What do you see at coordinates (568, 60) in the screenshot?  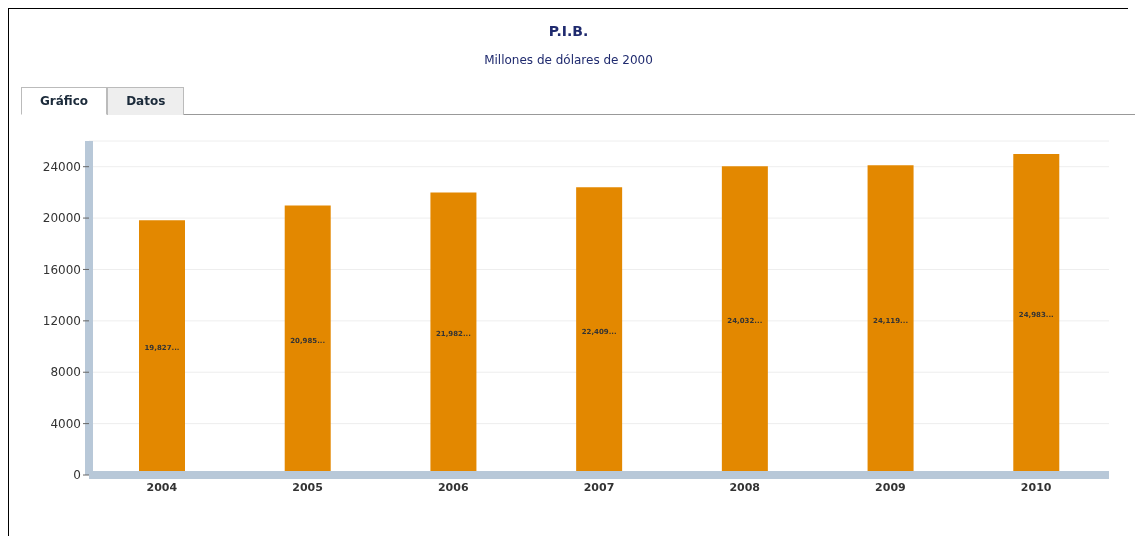 I see `chart-subtitle: Millones de dólares de 2000` at bounding box center [568, 60].